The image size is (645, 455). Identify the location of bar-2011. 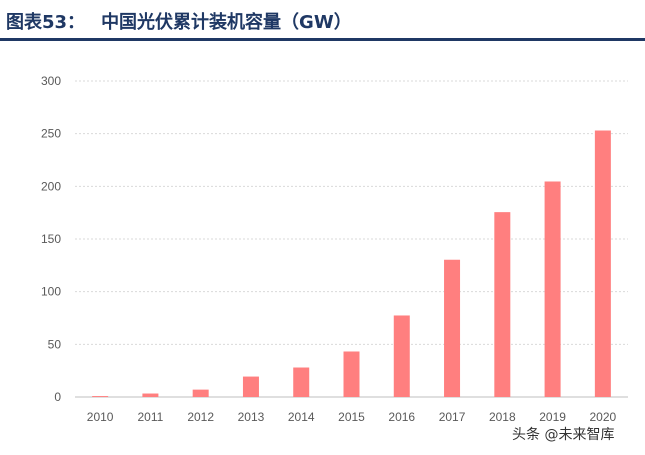
(150, 395).